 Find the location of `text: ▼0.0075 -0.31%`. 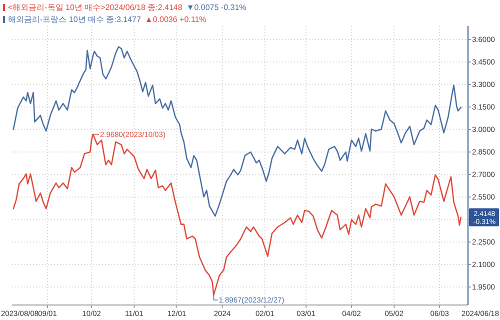

text: ▼0.0075 -0.31% is located at coordinates (216, 7).